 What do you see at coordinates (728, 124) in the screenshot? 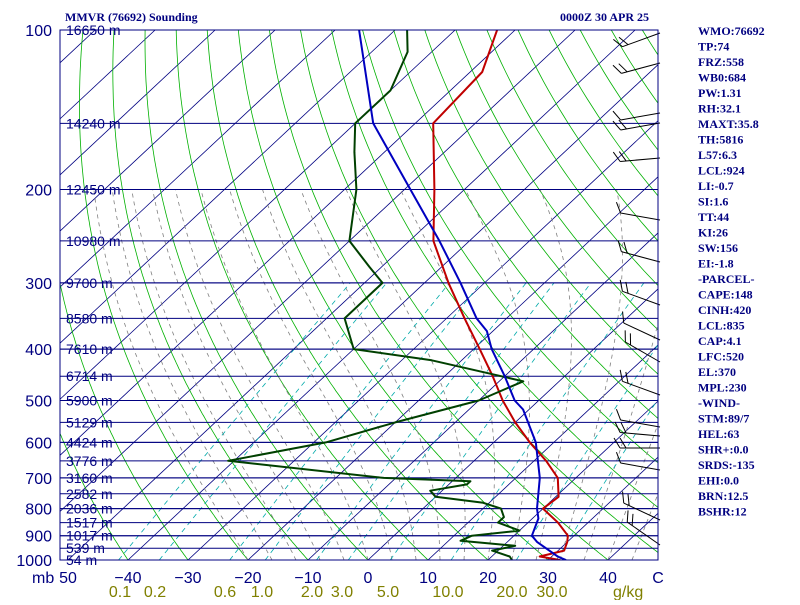
I see `sounding-index: MAXT:35.8` at bounding box center [728, 124].